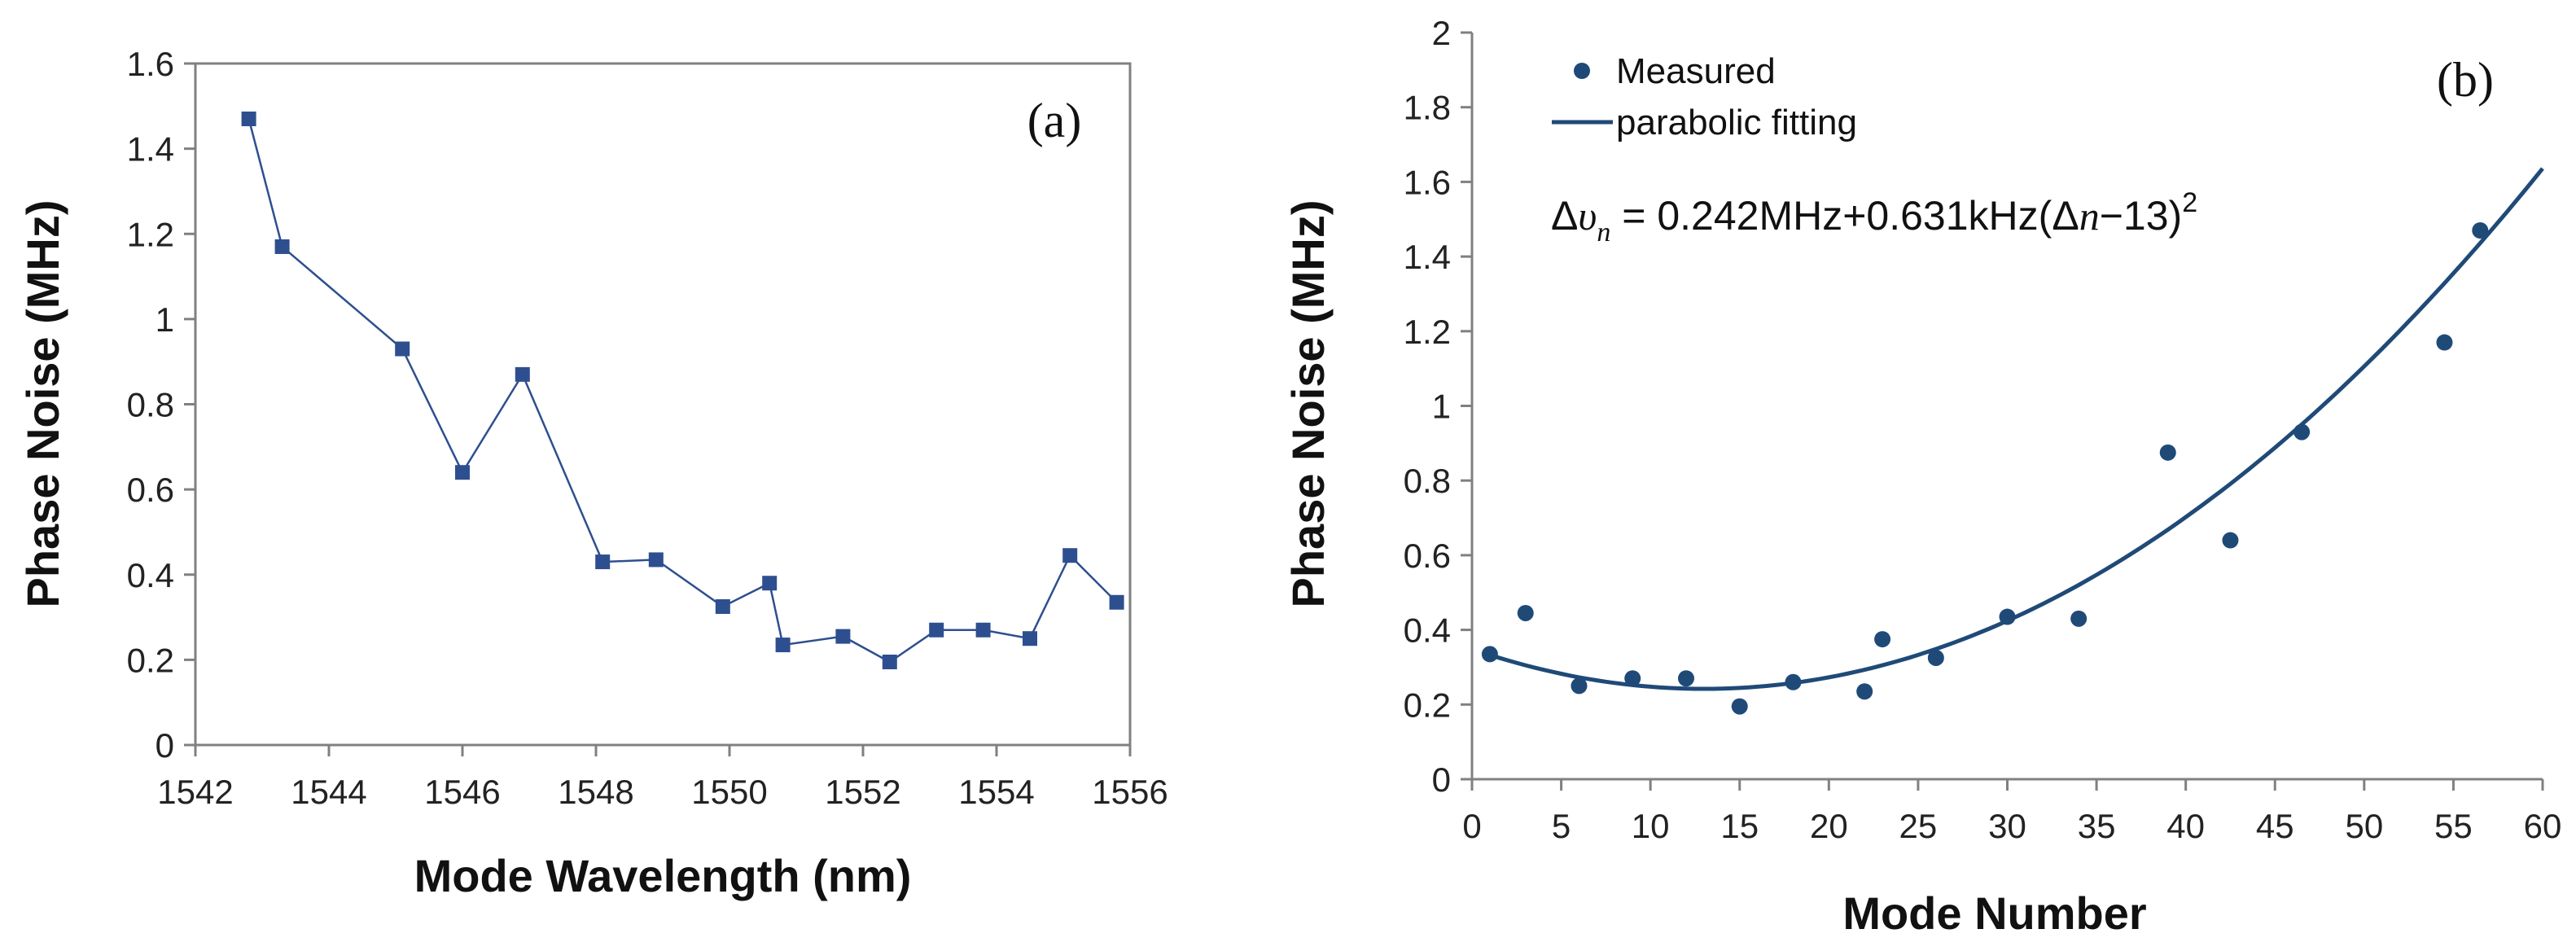 This screenshot has width=2576, height=951. What do you see at coordinates (1427, 108) in the screenshot?
I see `chart-b-ytick-label: 1.8` at bounding box center [1427, 108].